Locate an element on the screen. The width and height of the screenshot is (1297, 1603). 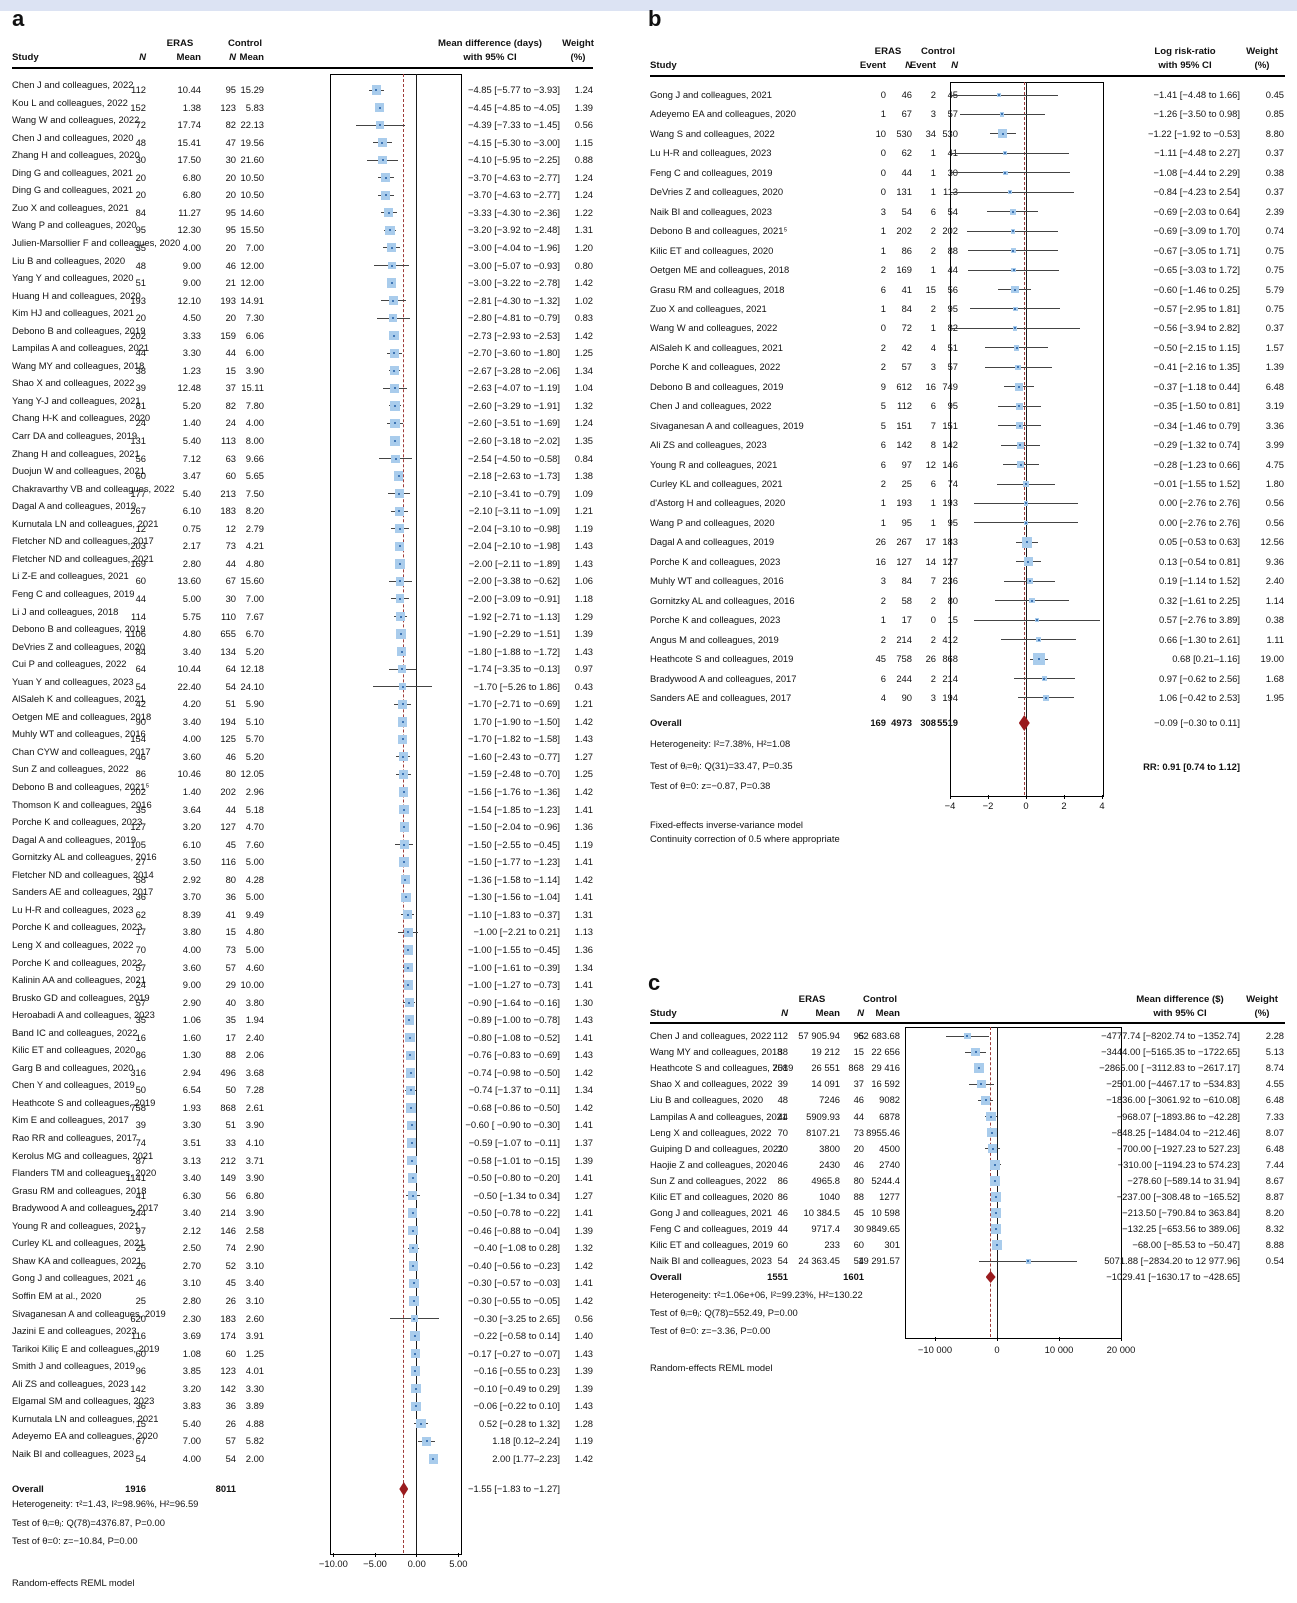
weight-value: 0.37 is located at coordinates (1274, 153).